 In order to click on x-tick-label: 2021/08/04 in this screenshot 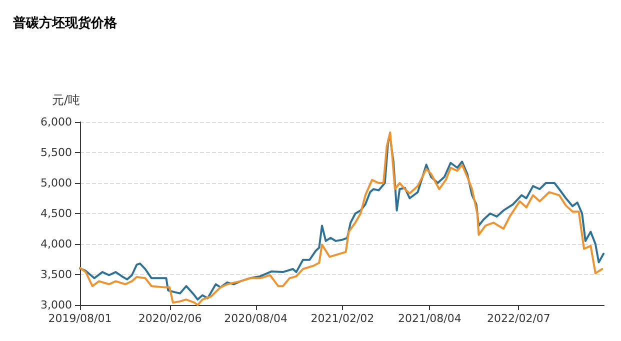, I will do `click(430, 318)`.